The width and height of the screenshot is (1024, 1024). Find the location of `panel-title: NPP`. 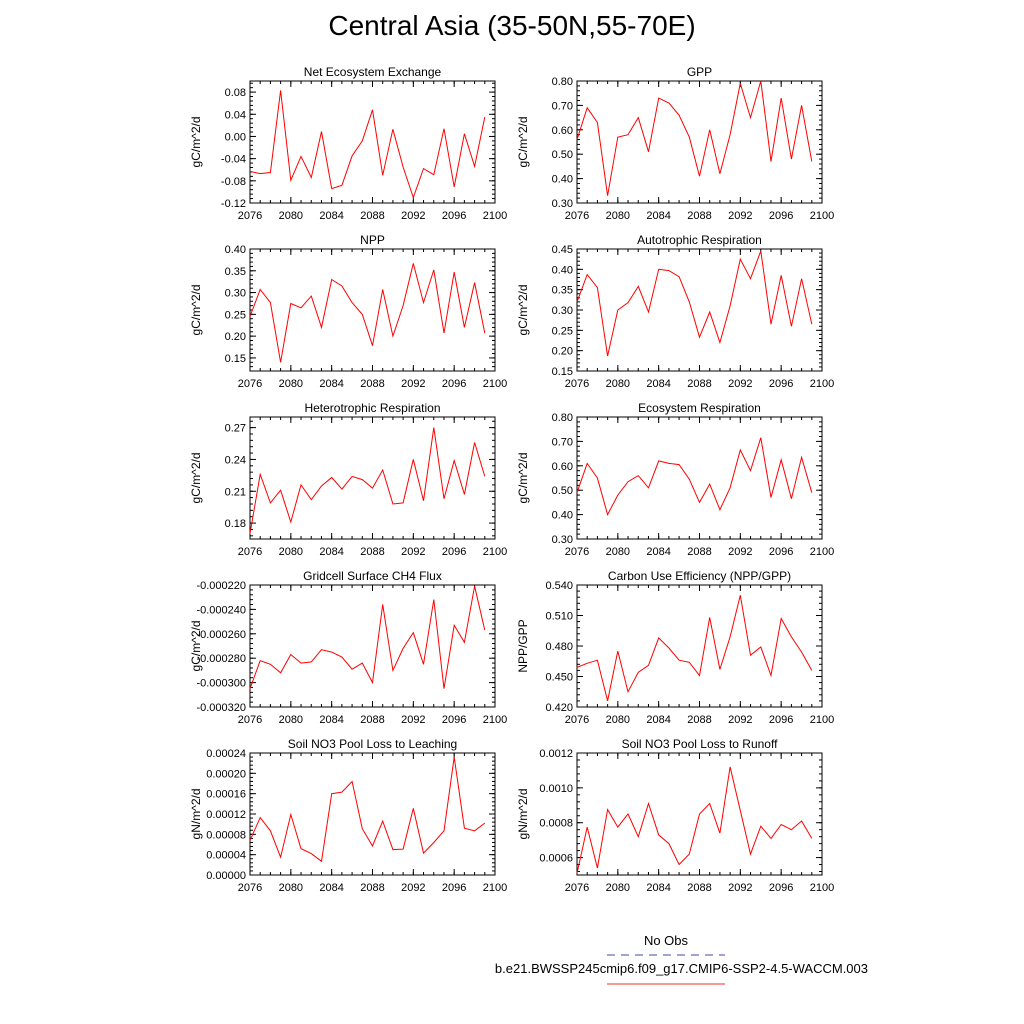

panel-title: NPP is located at coordinates (372, 240).